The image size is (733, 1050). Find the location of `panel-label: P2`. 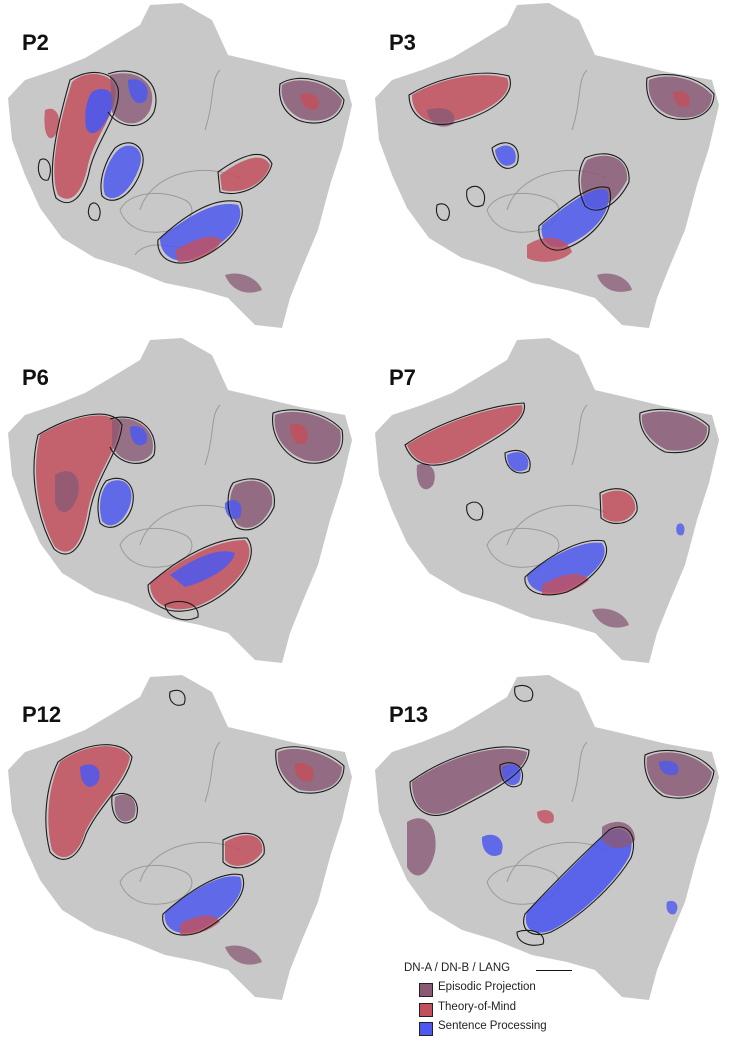

panel-label: P2 is located at coordinates (35, 42).